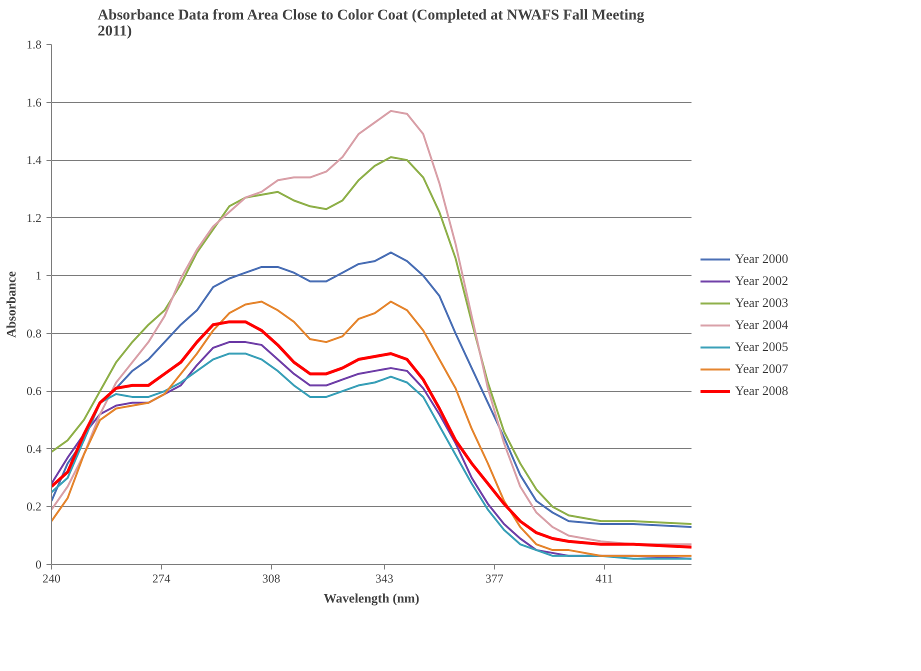 This screenshot has width=921, height=671. Describe the element at coordinates (39, 275) in the screenshot. I see `y-tick-label: 1` at that location.